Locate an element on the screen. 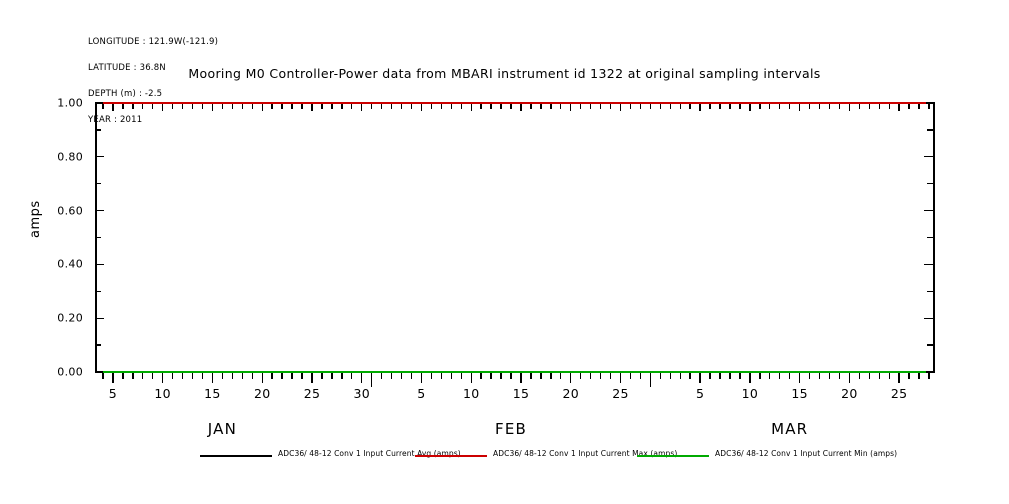 The width and height of the screenshot is (1009, 504). x-tick-label: 5 is located at coordinates (113, 393).